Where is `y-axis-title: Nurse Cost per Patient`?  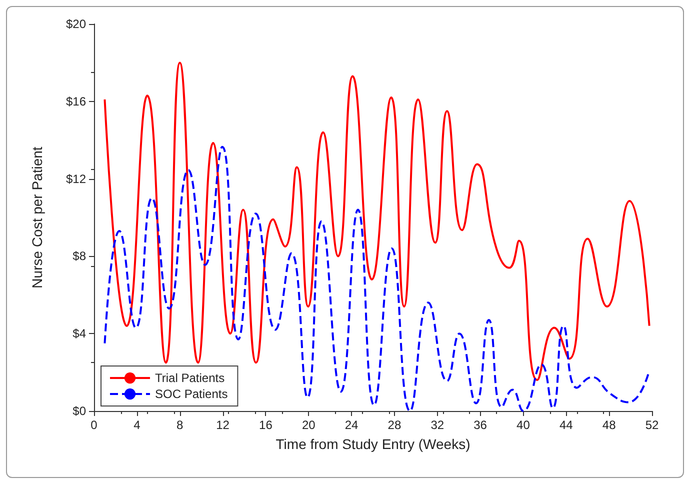 y-axis-title: Nurse Cost per Patient is located at coordinates (37, 217).